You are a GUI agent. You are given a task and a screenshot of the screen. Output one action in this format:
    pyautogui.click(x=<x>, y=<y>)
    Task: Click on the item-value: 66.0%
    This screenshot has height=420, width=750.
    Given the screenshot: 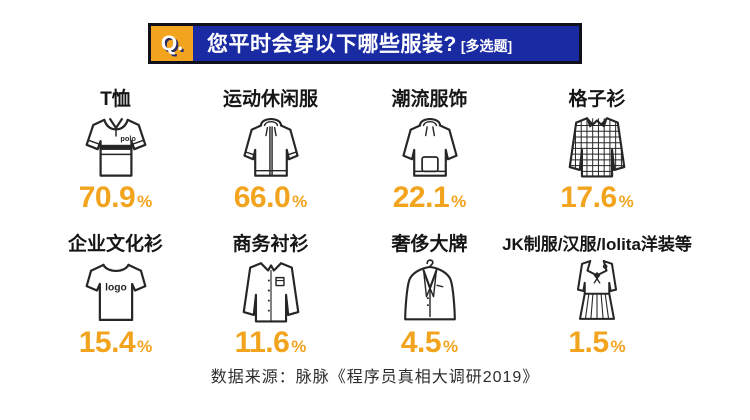 What is the action you would take?
    pyautogui.click(x=270, y=197)
    